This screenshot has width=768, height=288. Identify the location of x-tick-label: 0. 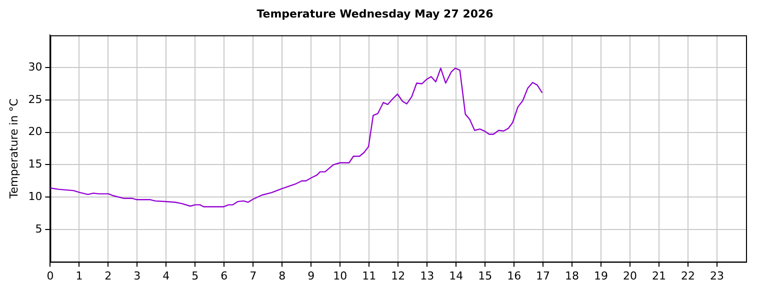
(50, 275).